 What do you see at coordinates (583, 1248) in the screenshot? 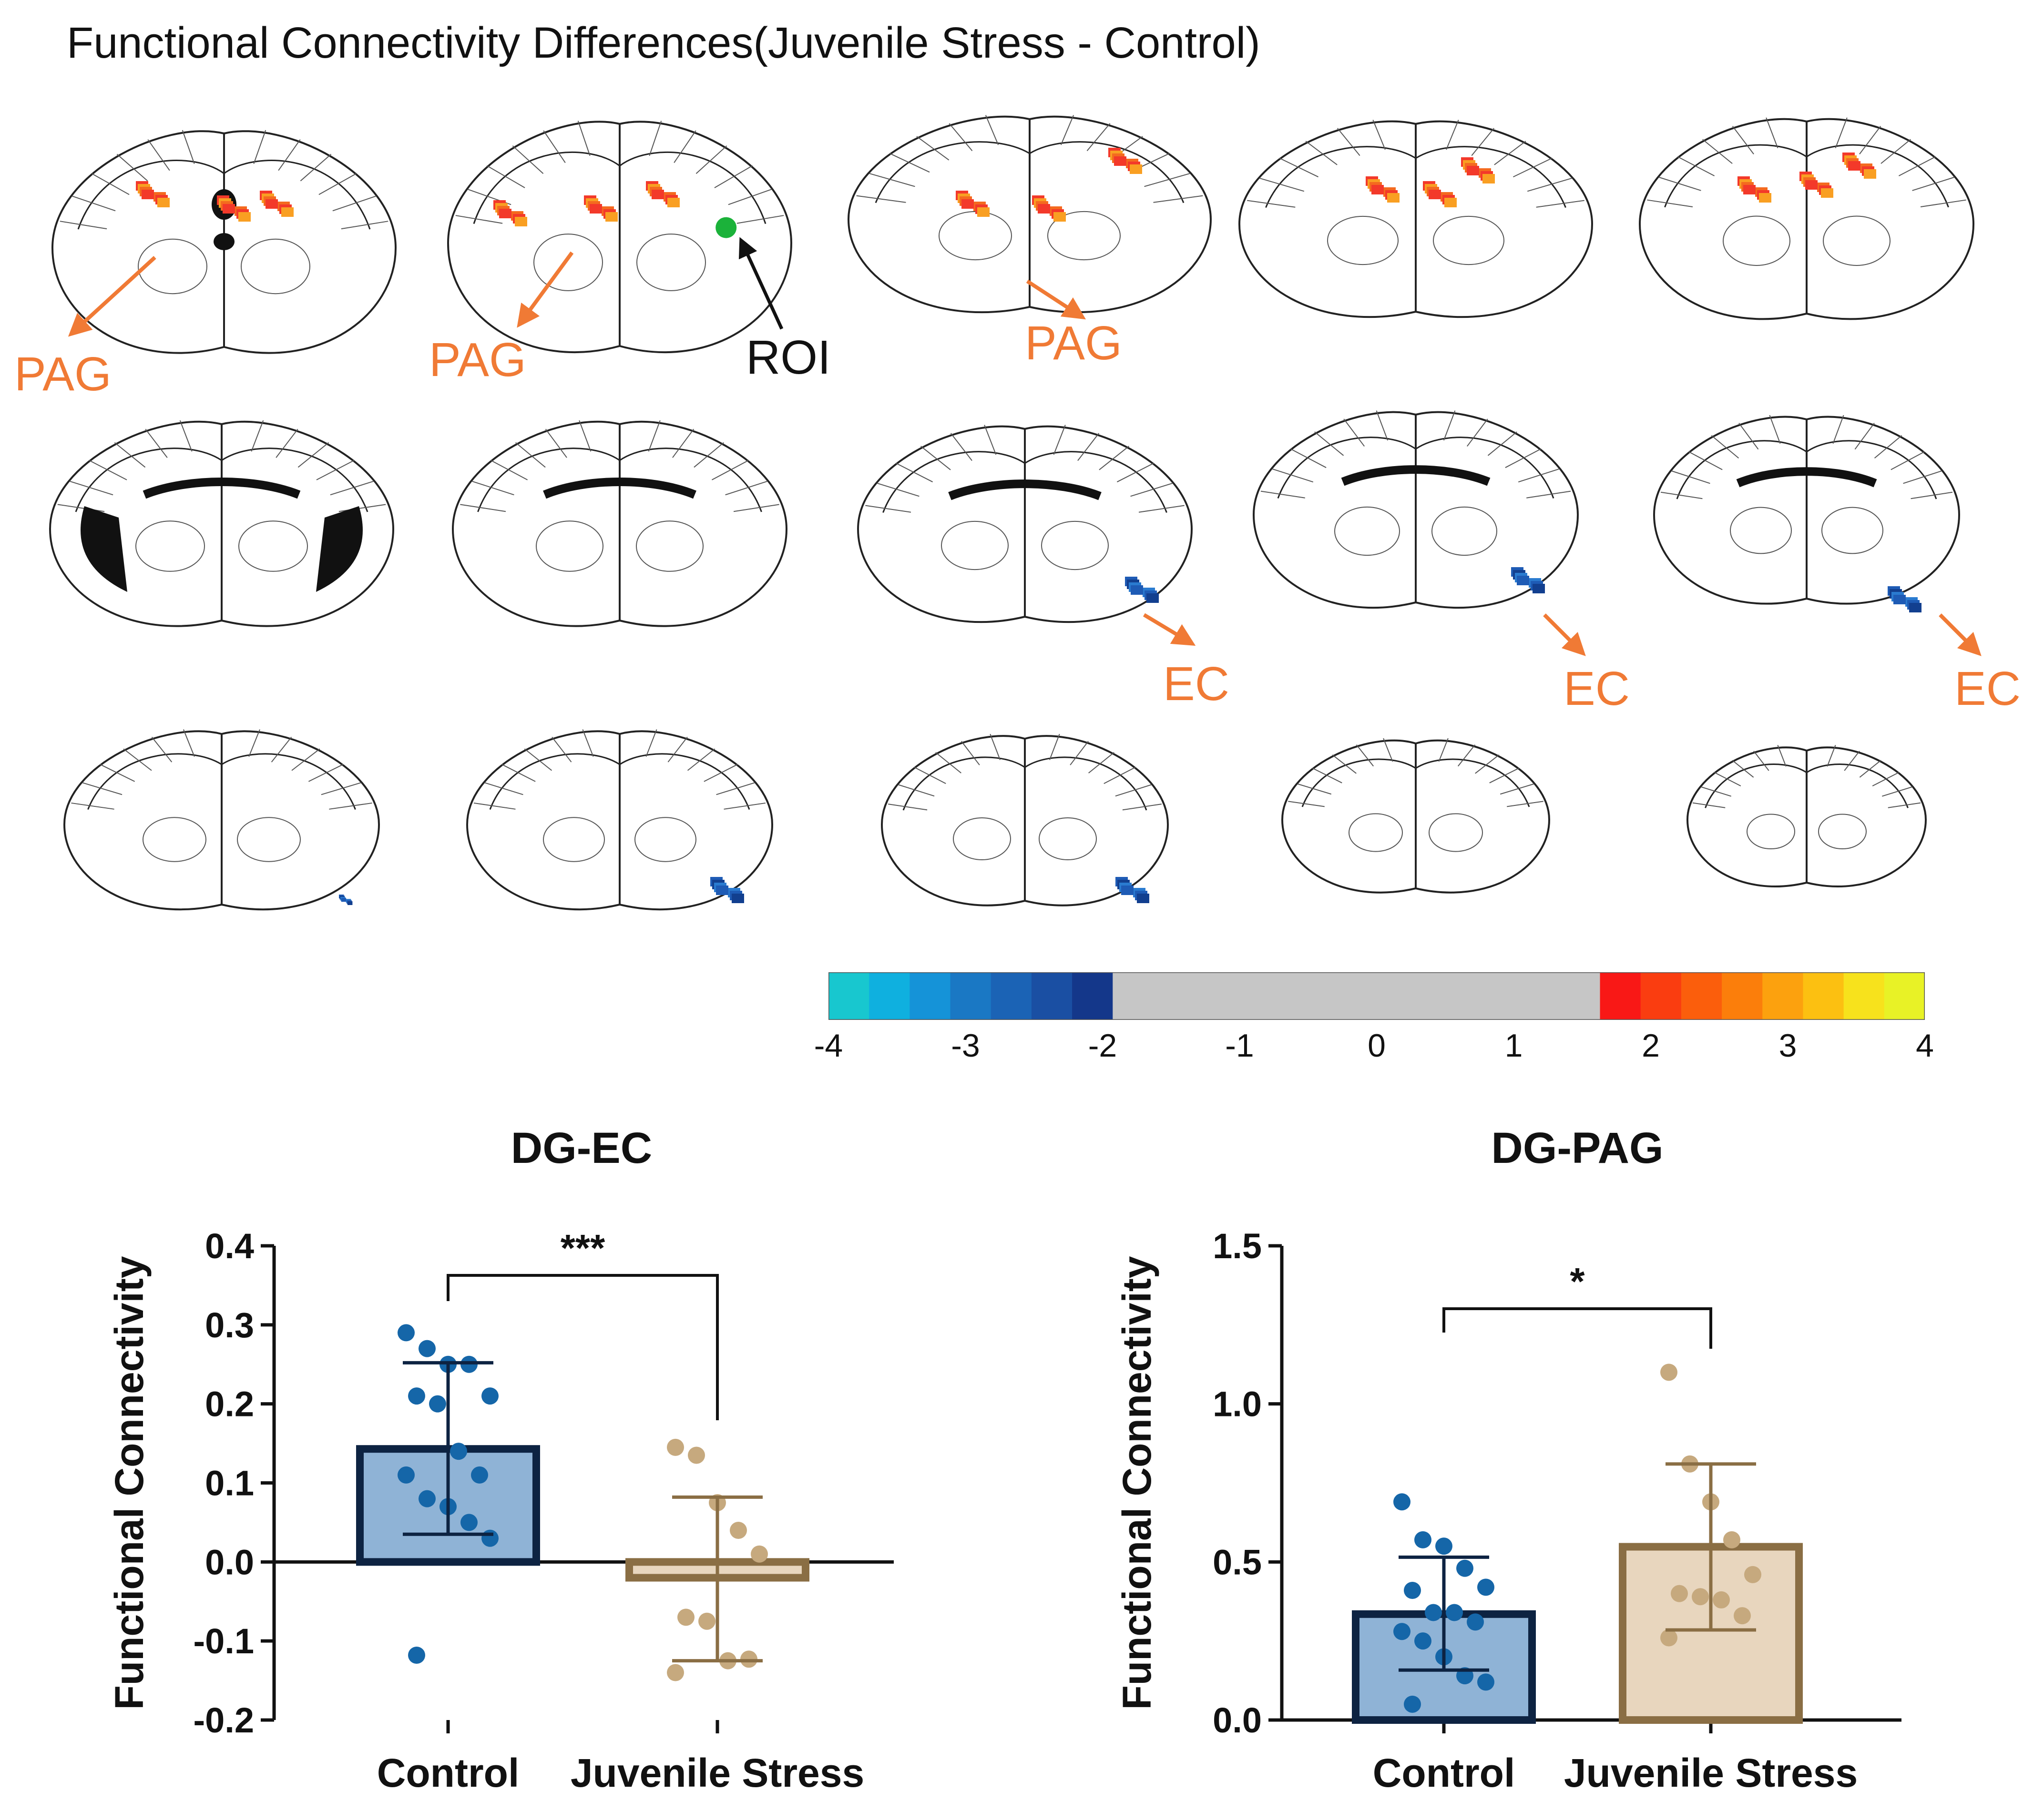
I see `significance-label: ***` at bounding box center [583, 1248].